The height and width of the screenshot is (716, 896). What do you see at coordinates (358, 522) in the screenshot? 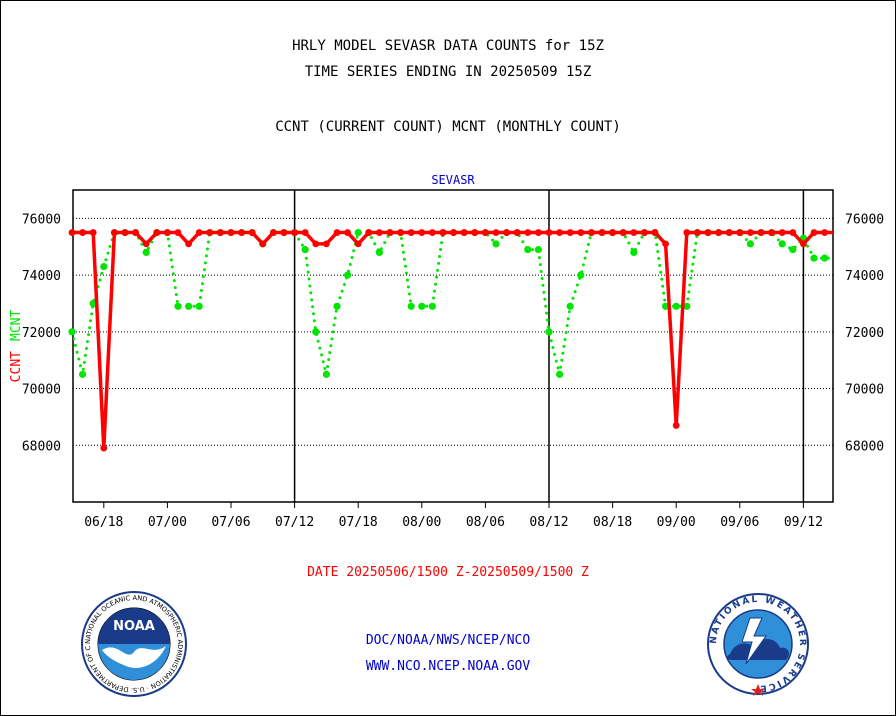
I see `x-tick-label: 07/18` at bounding box center [358, 522].